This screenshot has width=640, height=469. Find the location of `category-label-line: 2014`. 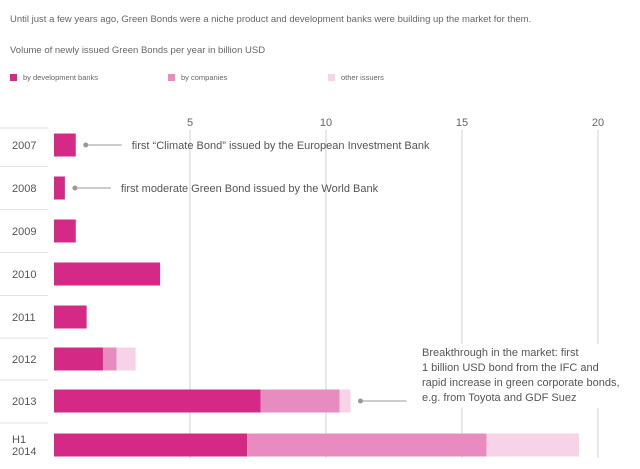

category-label-line: 2014 is located at coordinates (24, 452).